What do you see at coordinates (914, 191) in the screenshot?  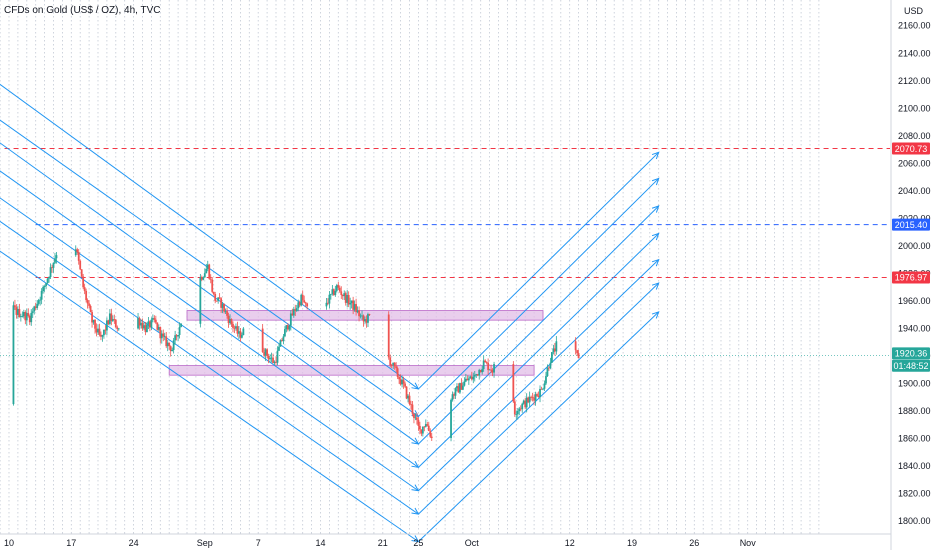 I see `y-tick-label: 2040.00` at bounding box center [914, 191].